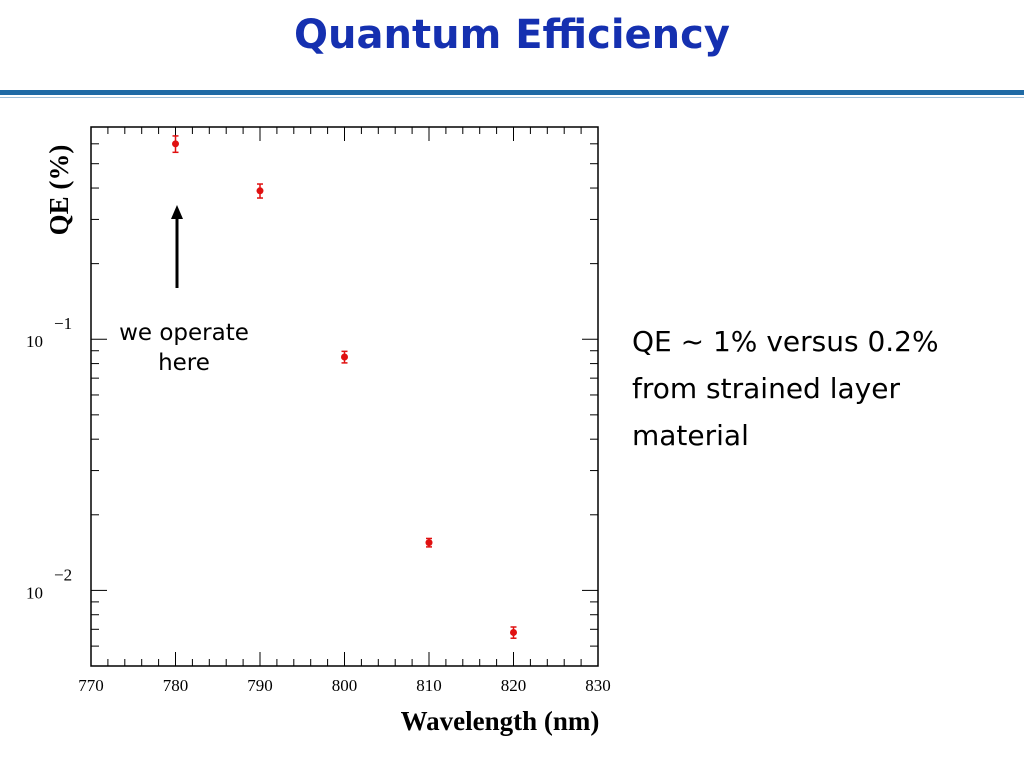  Describe the element at coordinates (512, 92) in the screenshot. I see `title-underline` at that location.